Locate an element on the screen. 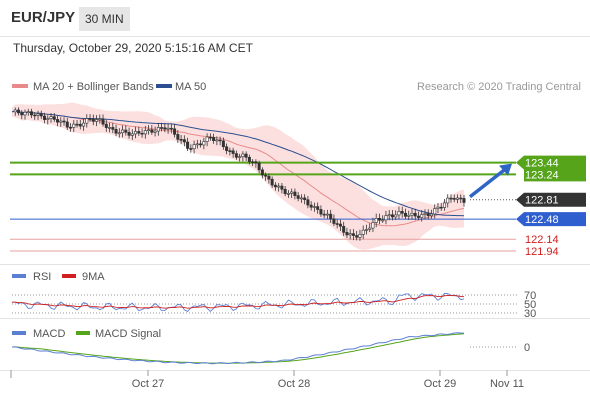  level-label: 123.24 is located at coordinates (542, 175).